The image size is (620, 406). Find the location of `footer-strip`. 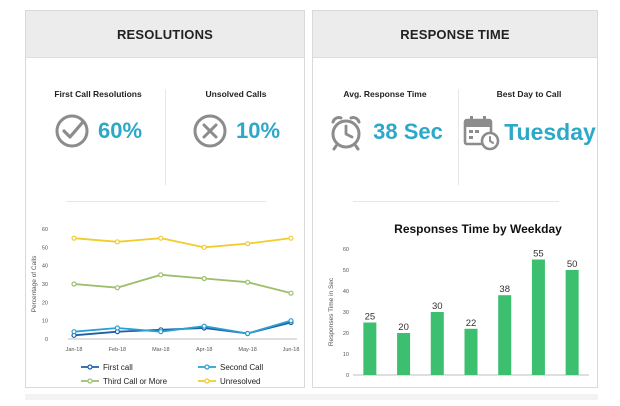

footer-strip is located at coordinates (311, 397).